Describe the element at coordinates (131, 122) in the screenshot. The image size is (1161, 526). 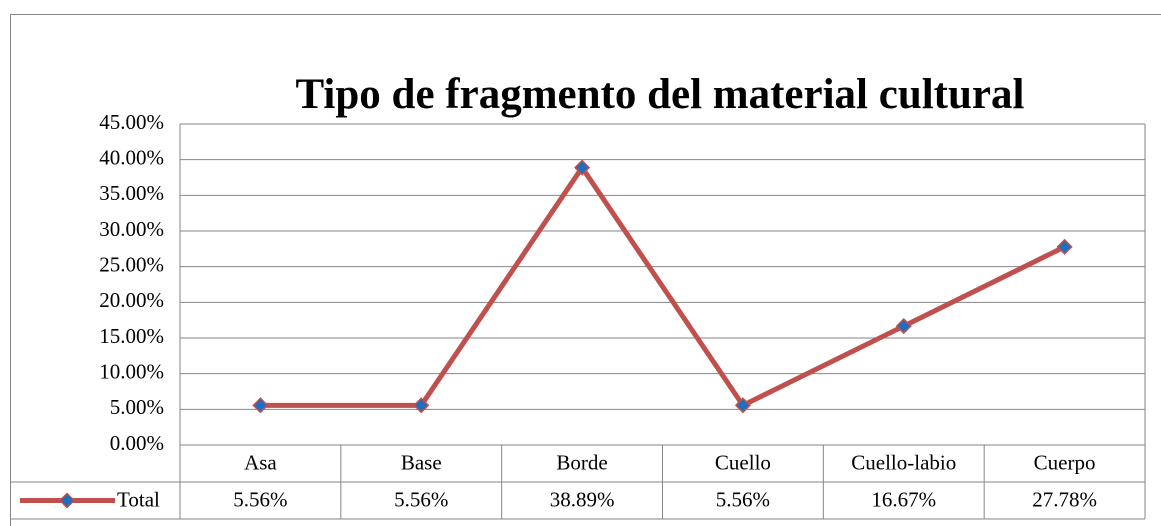
I see `y-tick-label: 45.00%` at that location.